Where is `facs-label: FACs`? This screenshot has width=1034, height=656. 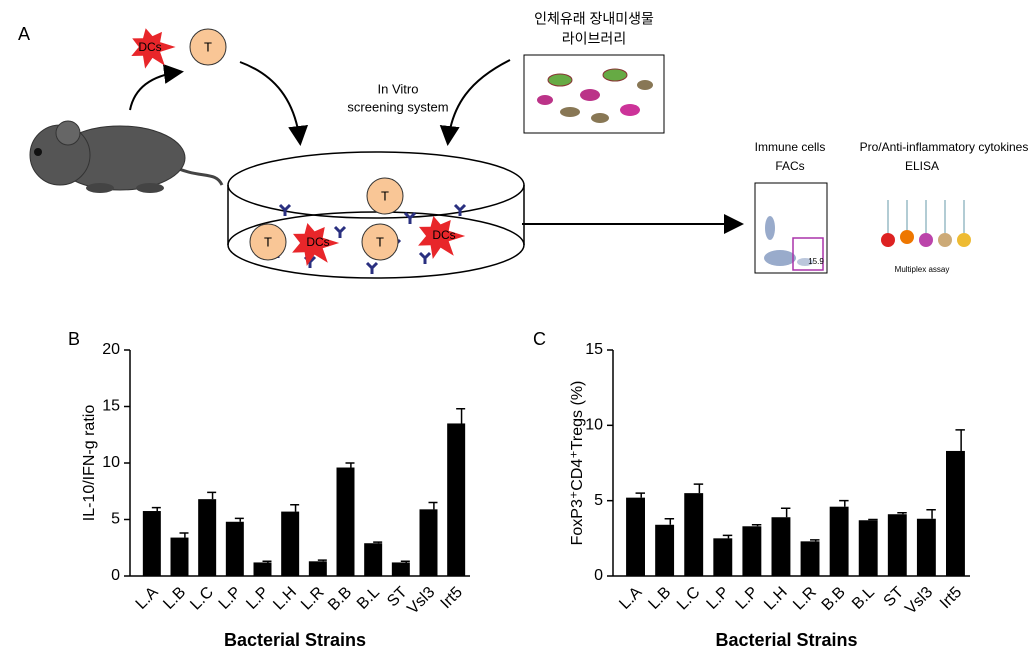
facs-label: FACs is located at coordinates (789, 166).